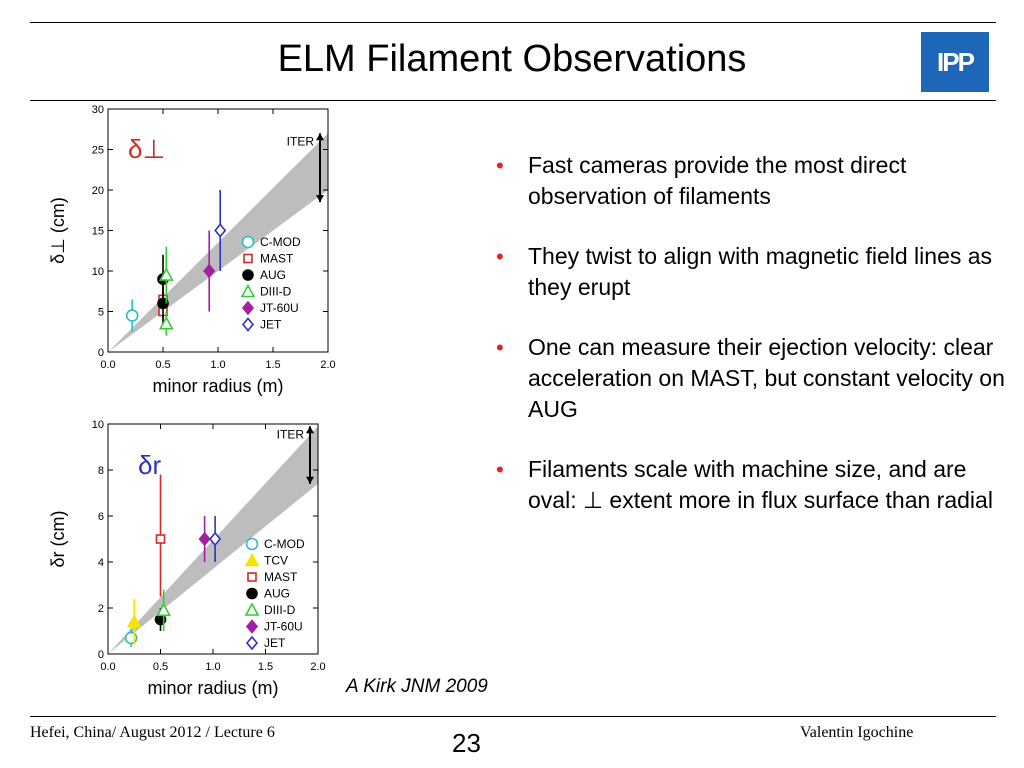 This screenshot has width=1024, height=768. Describe the element at coordinates (152, 732) in the screenshot. I see `footer-left: Hefei, China/ August 2012 / Lecture 6` at that location.